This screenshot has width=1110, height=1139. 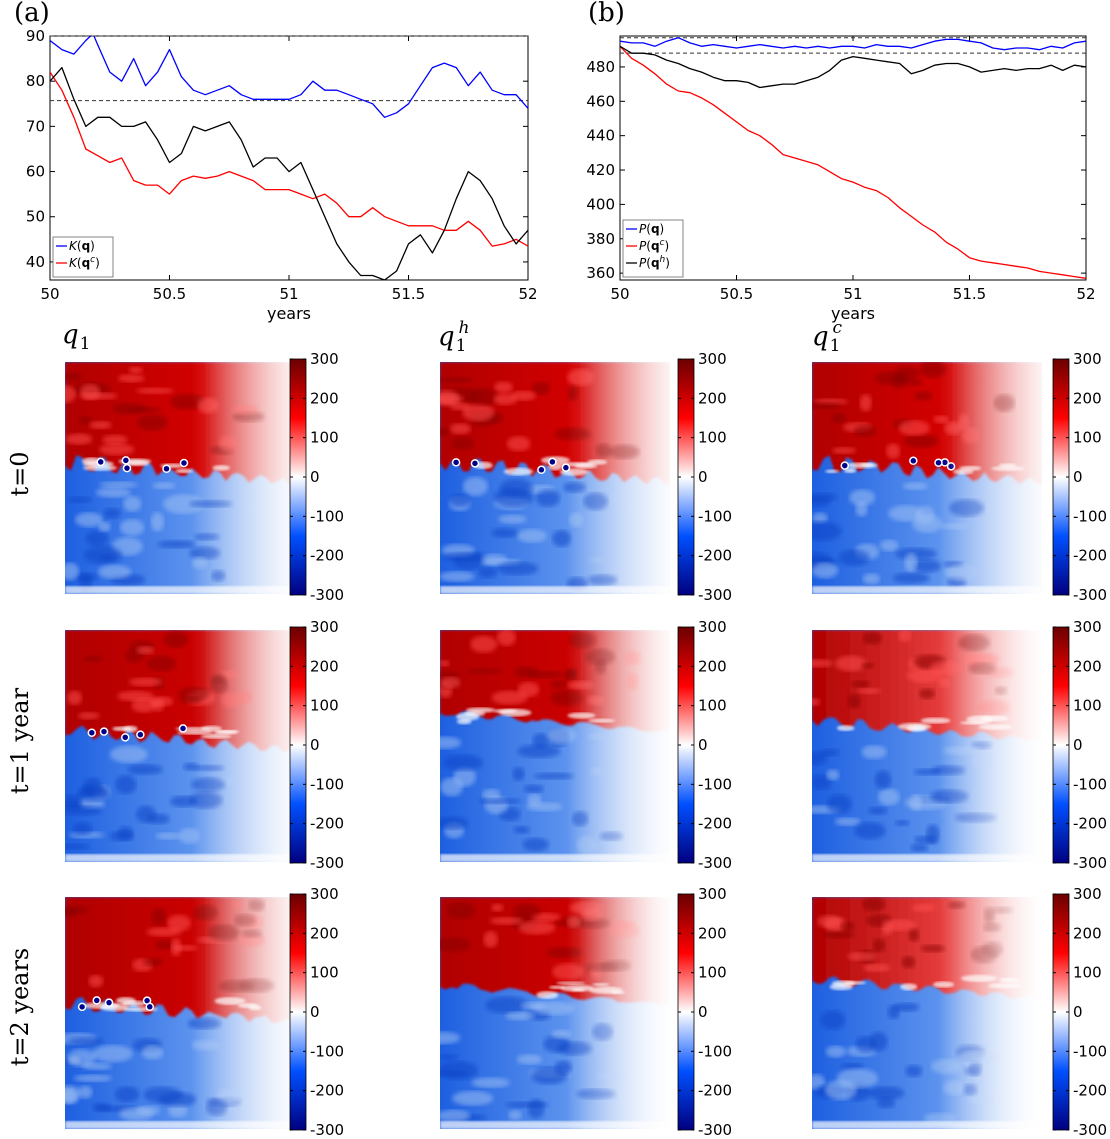 What do you see at coordinates (555, 746) in the screenshot?
I see `heatmap-panel-r1-c1` at bounding box center [555, 746].